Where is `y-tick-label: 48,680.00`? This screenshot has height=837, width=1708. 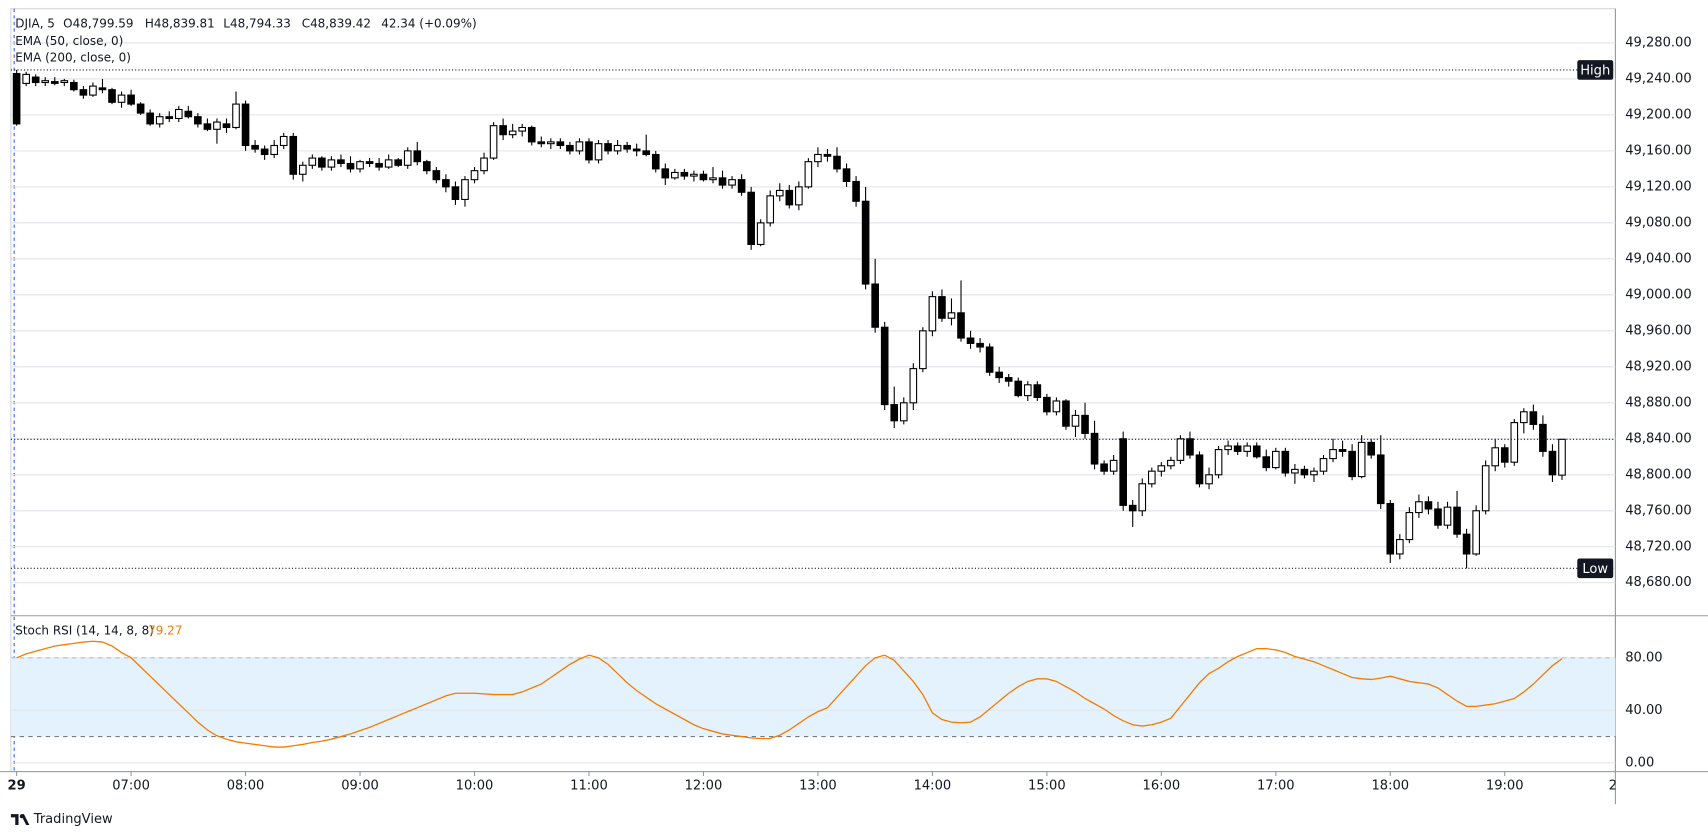
y-tick-label: 48,680.00 is located at coordinates (1658, 582).